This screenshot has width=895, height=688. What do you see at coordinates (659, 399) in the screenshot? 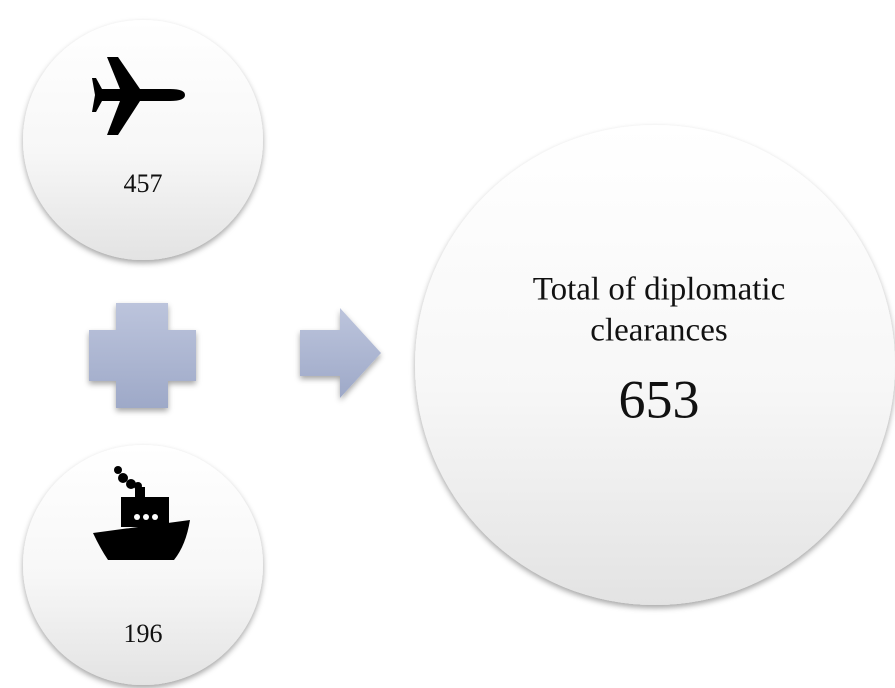
I see `total-value: 653` at bounding box center [659, 399].